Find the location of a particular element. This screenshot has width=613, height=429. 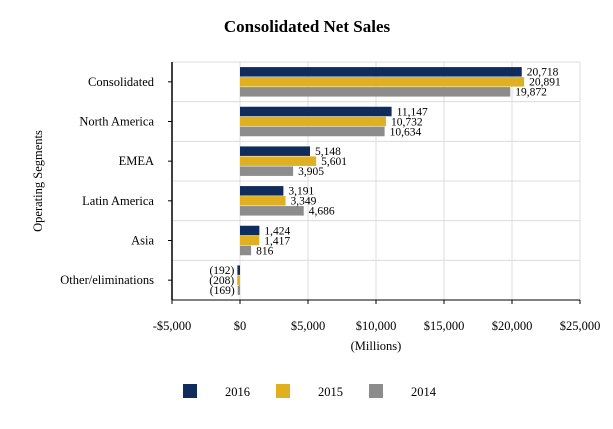

category-label-asia: Asia is located at coordinates (142, 241).